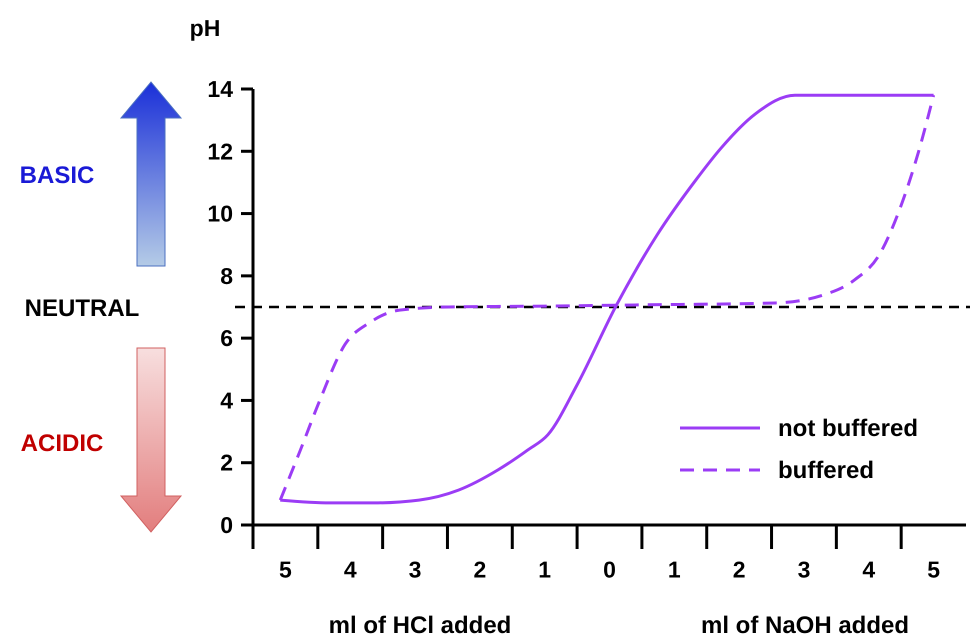  What do you see at coordinates (227, 400) in the screenshot?
I see `y-tick-label: 4` at bounding box center [227, 400].